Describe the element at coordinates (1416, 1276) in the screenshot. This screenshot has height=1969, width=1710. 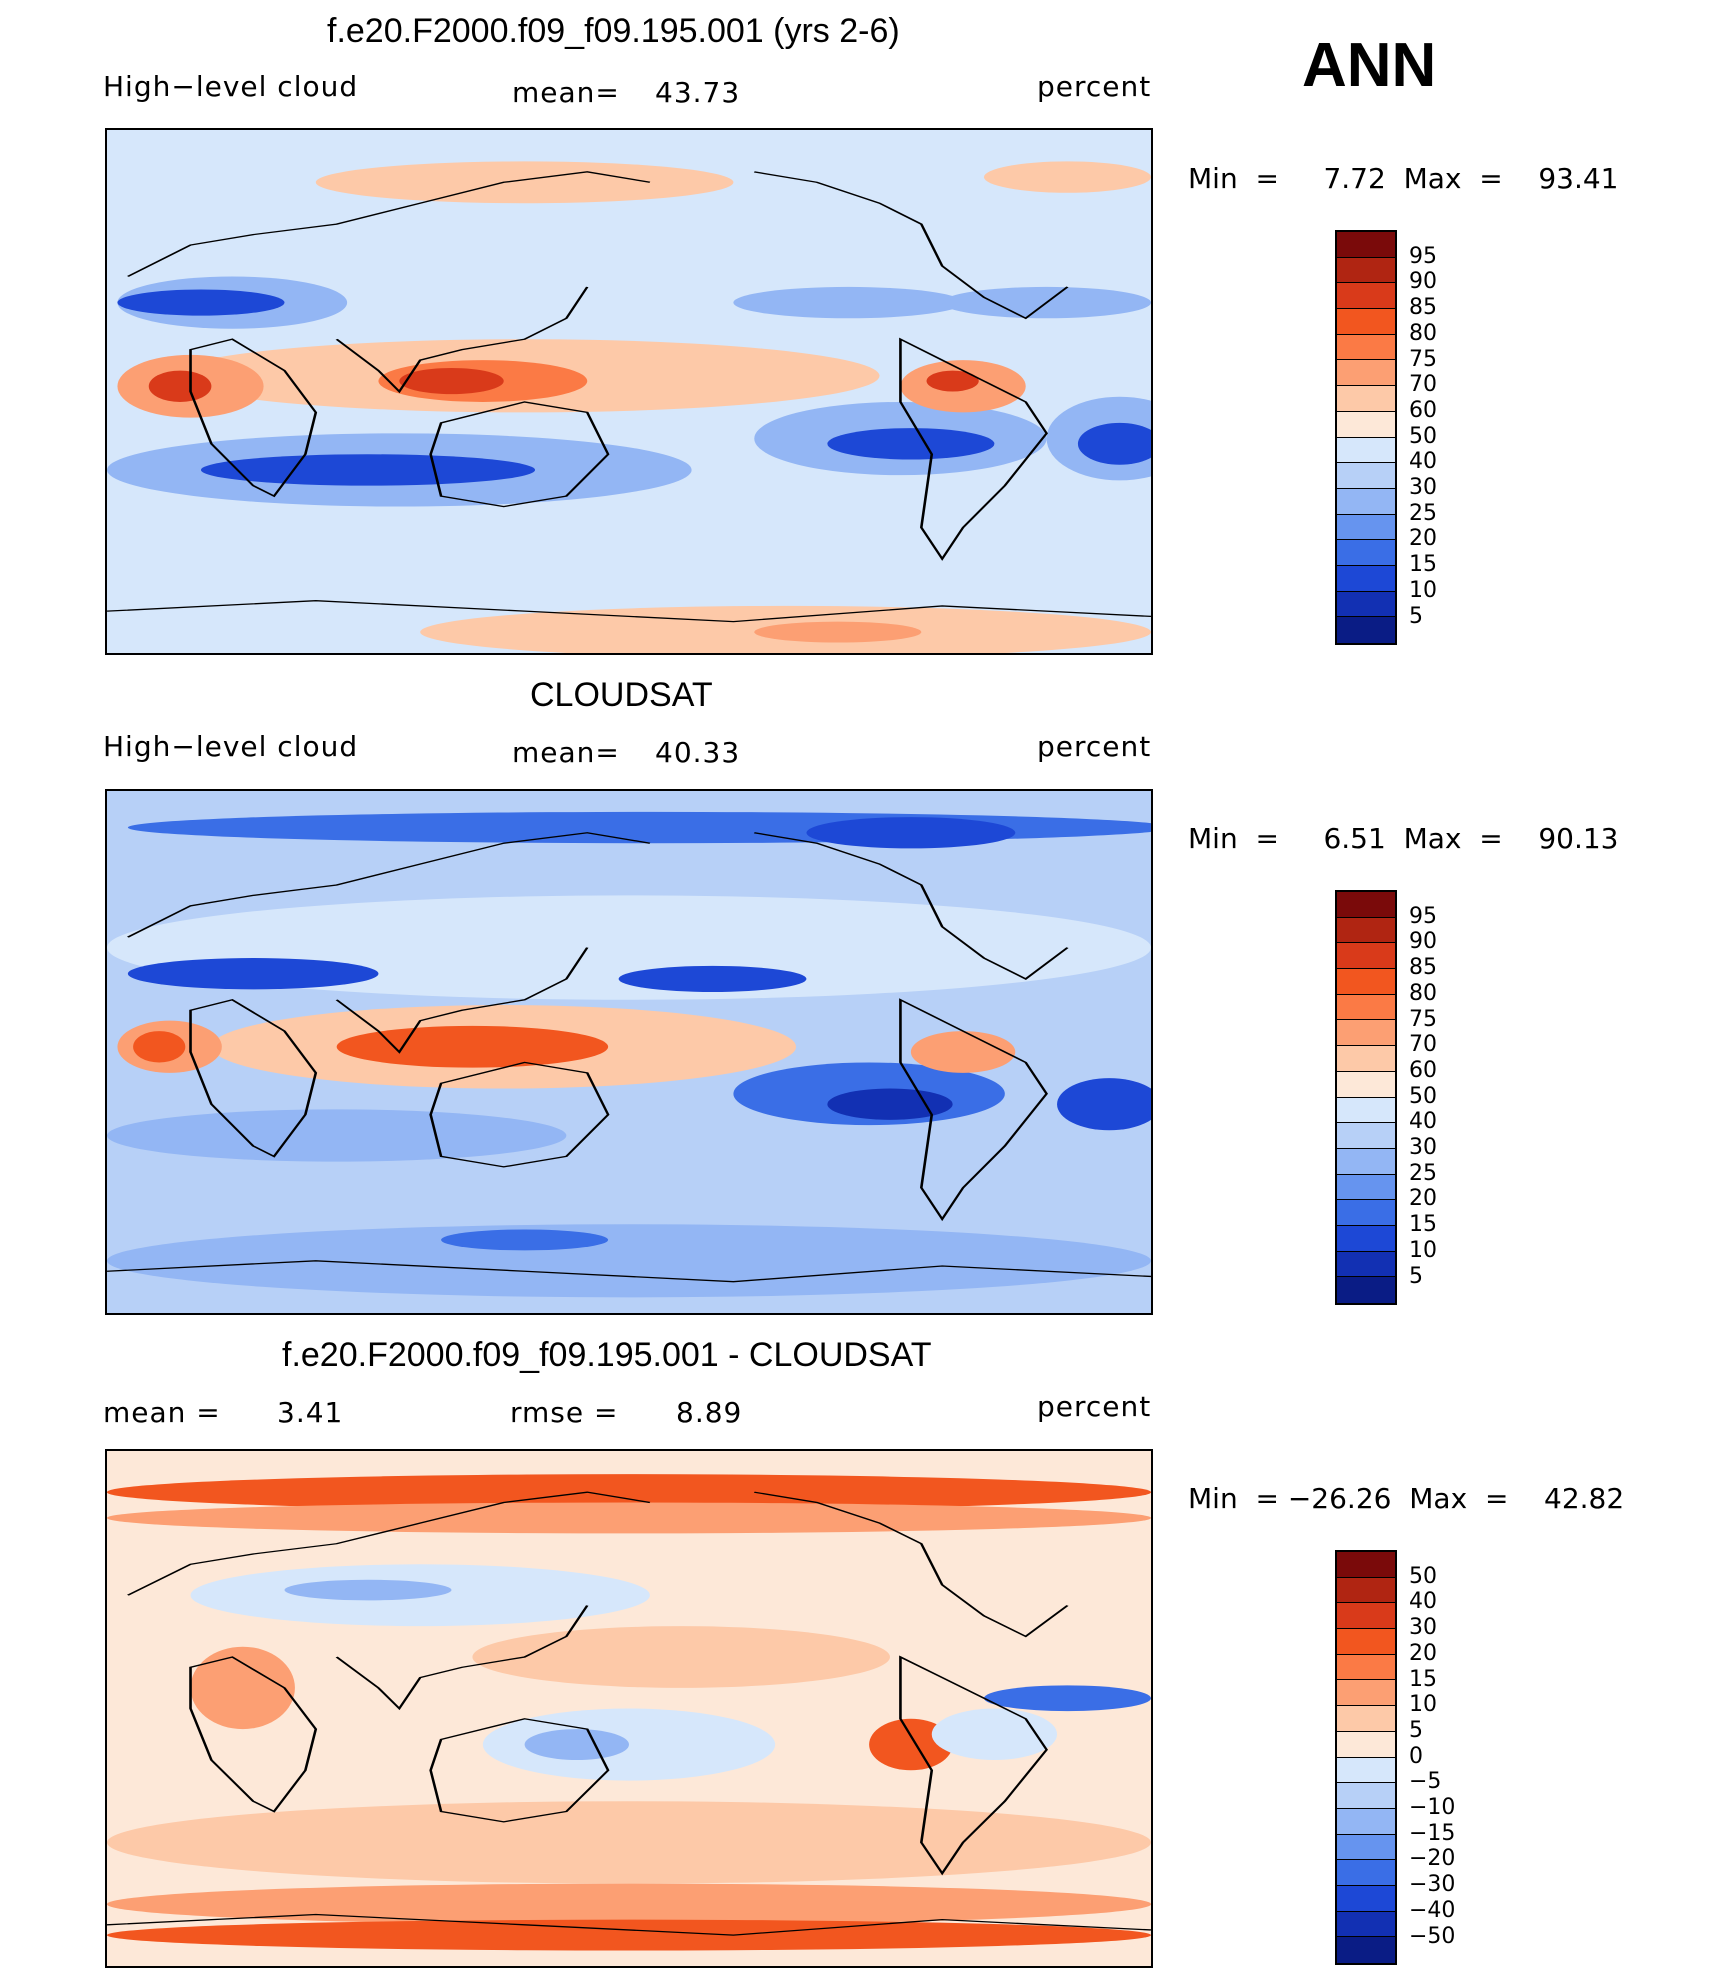
I see `colorbar-label: 5` at that location.